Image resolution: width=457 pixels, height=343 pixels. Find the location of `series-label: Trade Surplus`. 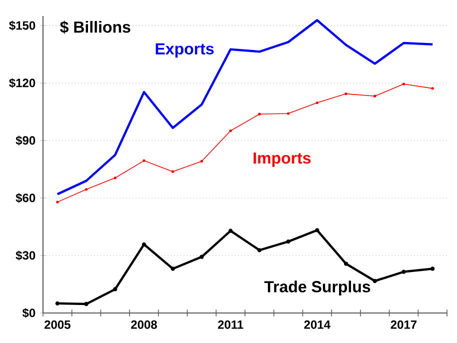

series-label: Trade Surplus is located at coordinates (317, 288).